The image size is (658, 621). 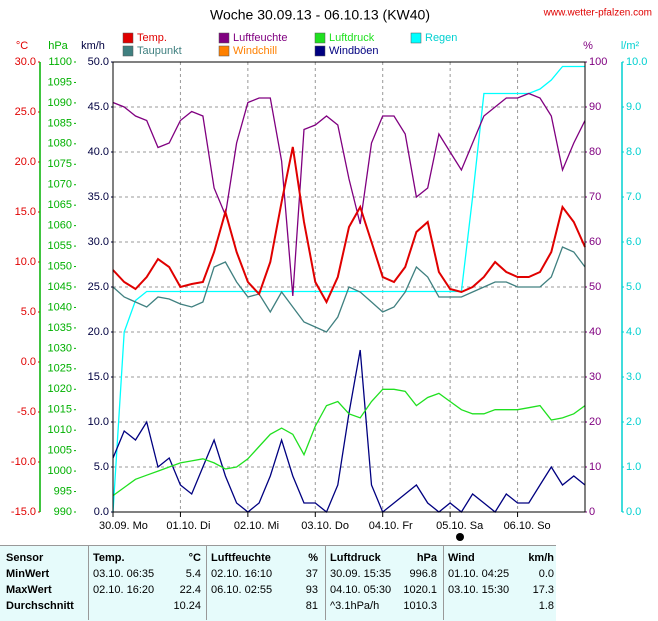 I want to click on legend-label: Windchill, so click(x=255, y=51).